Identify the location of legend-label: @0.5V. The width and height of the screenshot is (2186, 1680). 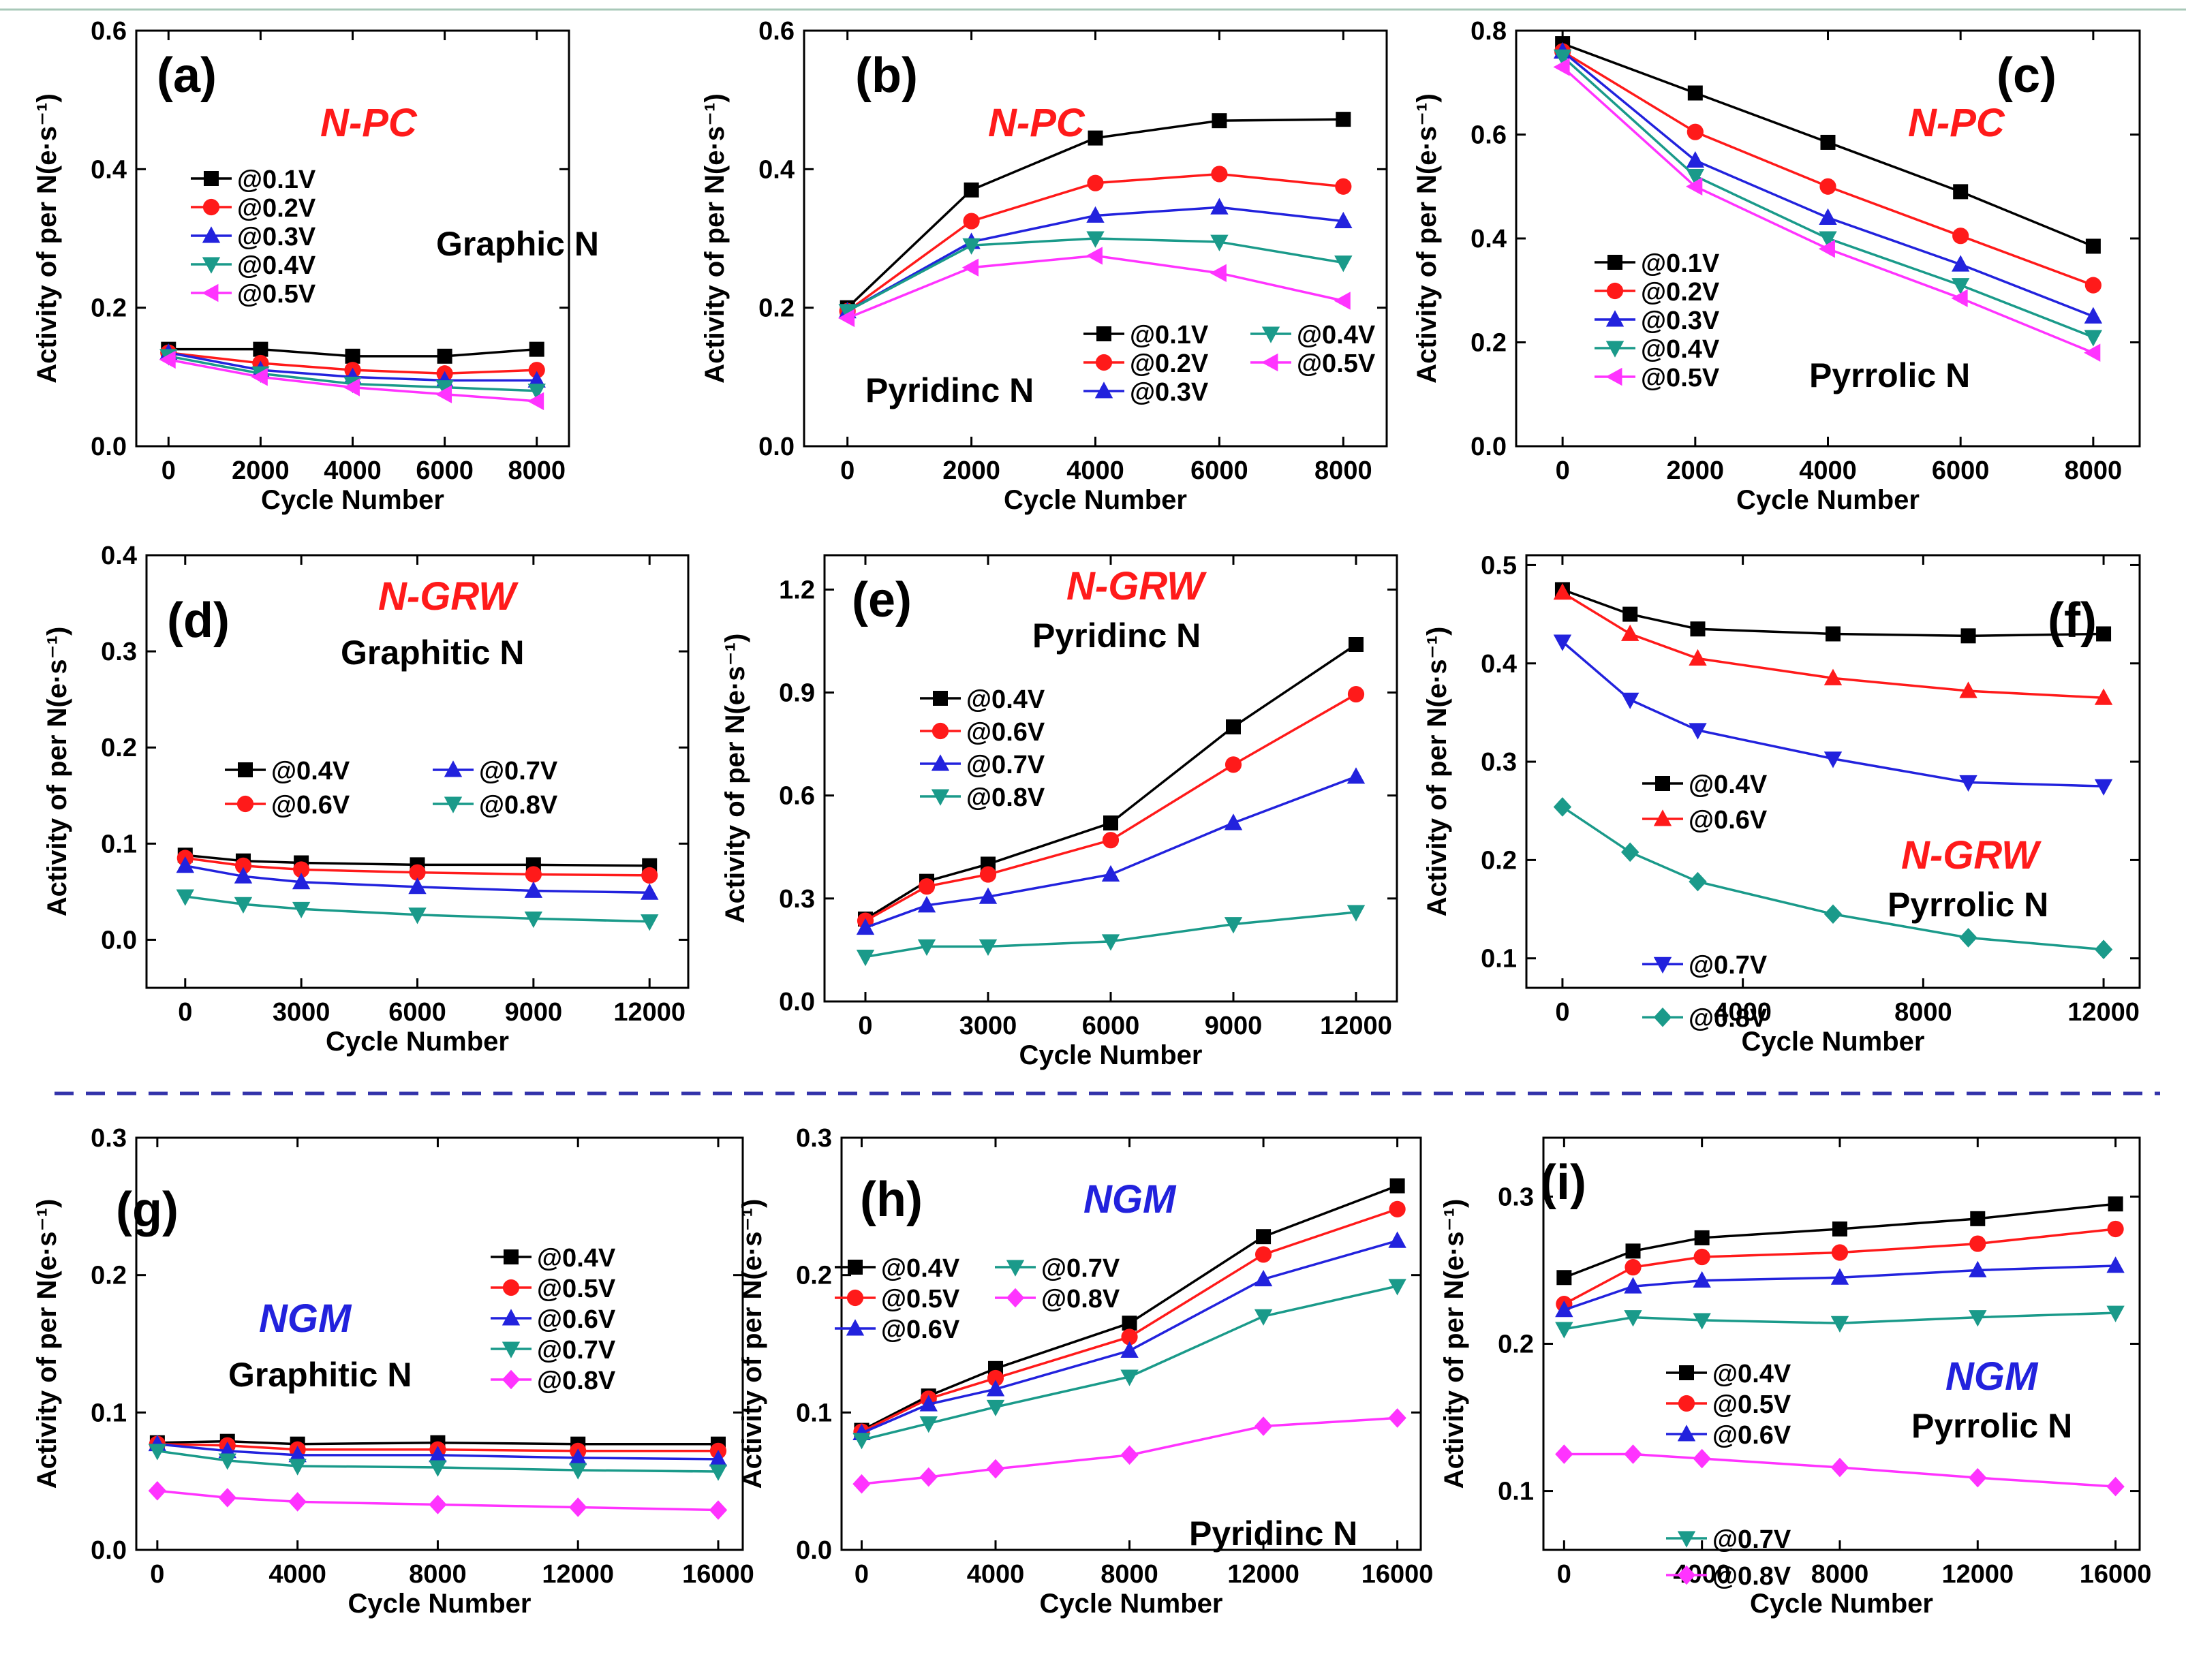
(1751, 1404).